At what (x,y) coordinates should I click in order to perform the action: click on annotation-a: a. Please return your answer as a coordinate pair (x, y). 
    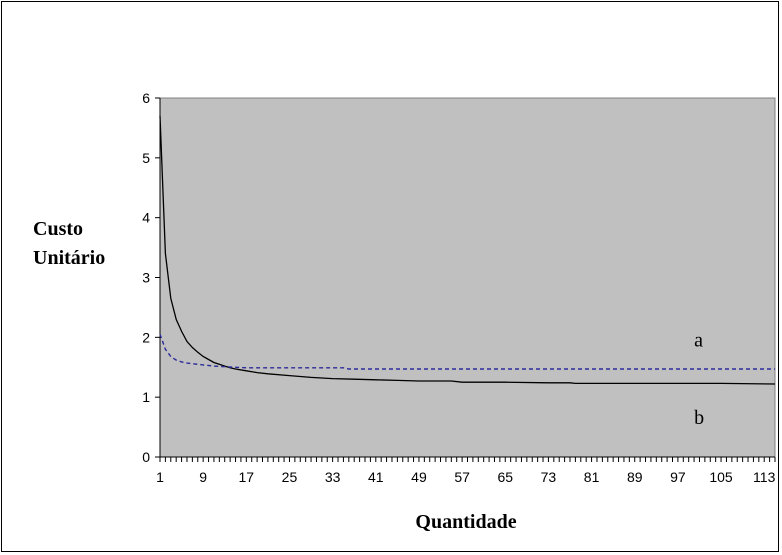
    Looking at the image, I should click on (698, 340).